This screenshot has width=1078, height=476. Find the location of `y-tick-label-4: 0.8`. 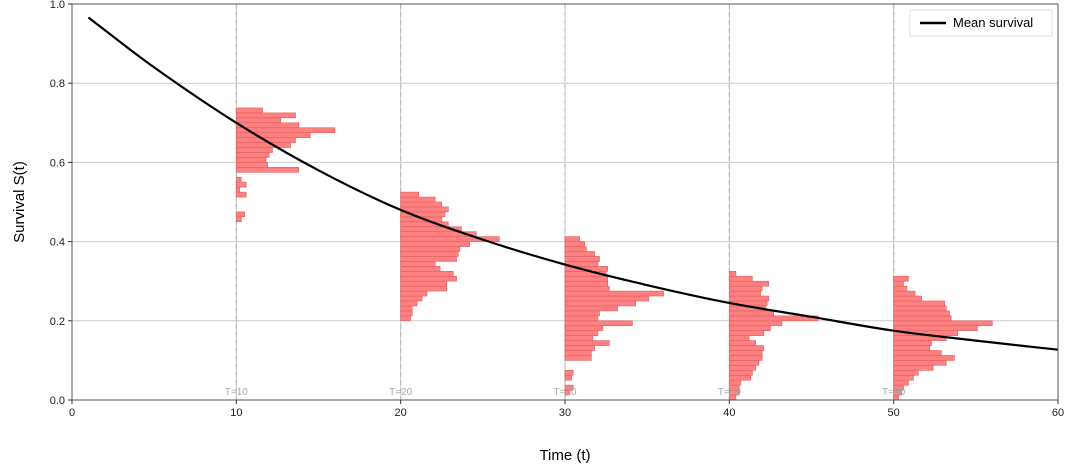

y-tick-label-4: 0.8 is located at coordinates (57, 84).